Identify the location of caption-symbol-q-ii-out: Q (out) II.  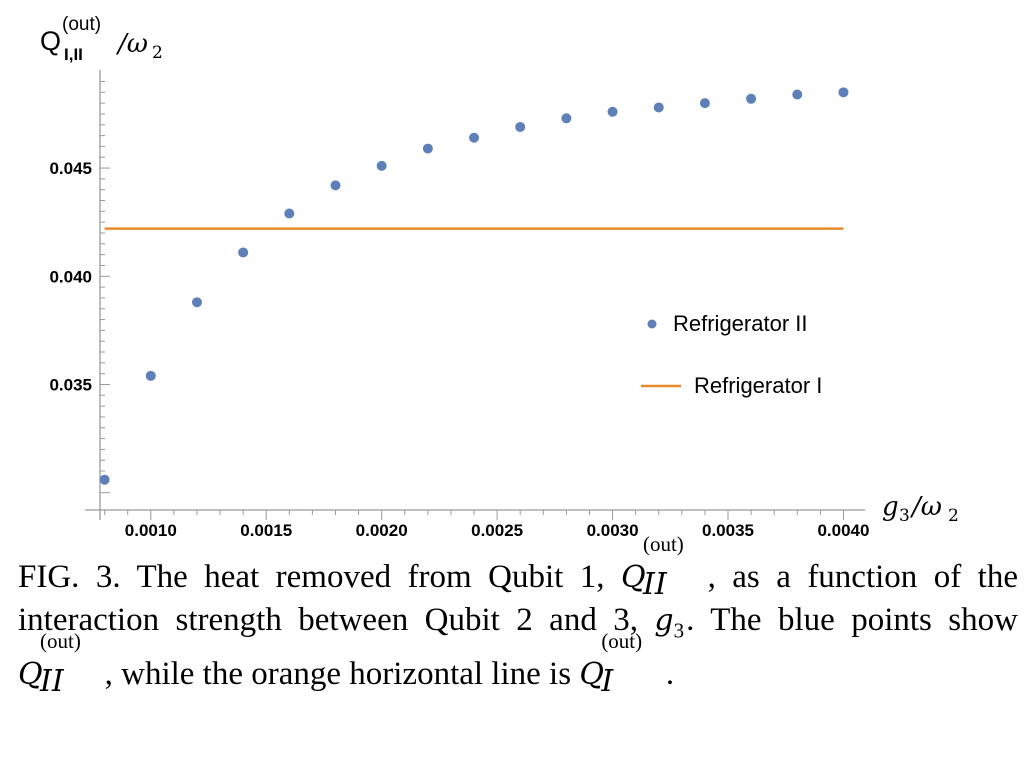
(664, 568).